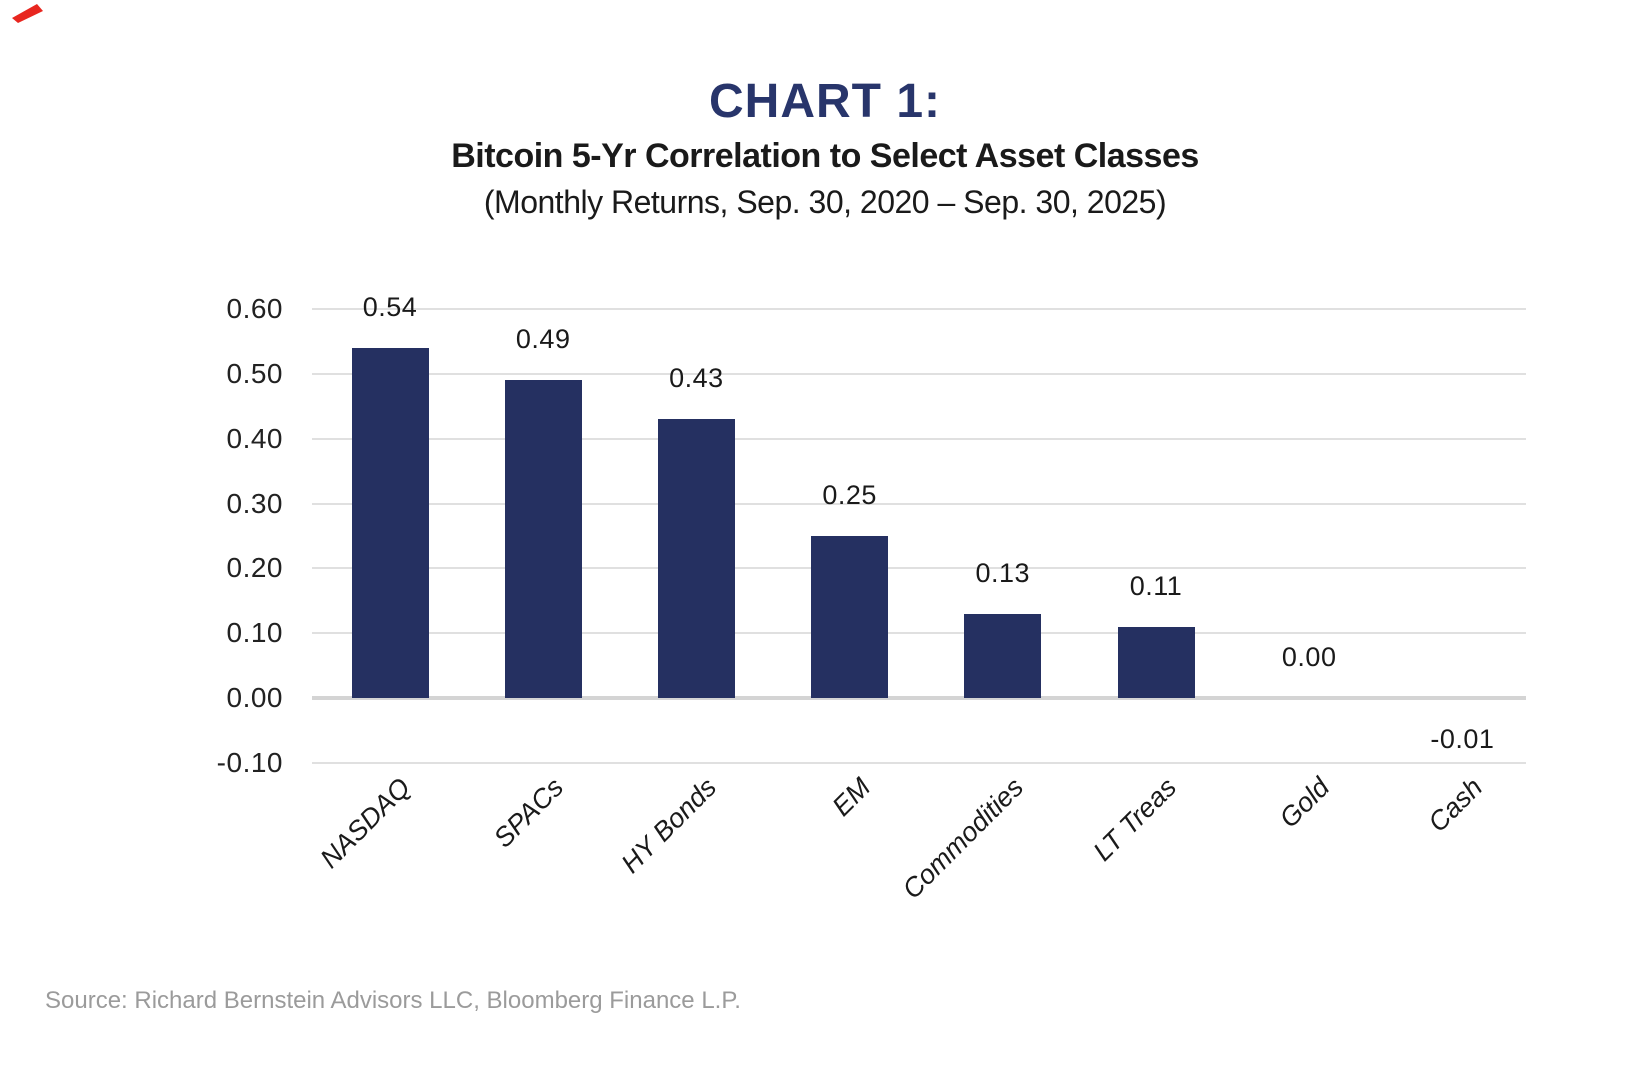 This screenshot has height=1084, width=1650. Describe the element at coordinates (254, 697) in the screenshot. I see `y-tick-label: 0.00` at that location.